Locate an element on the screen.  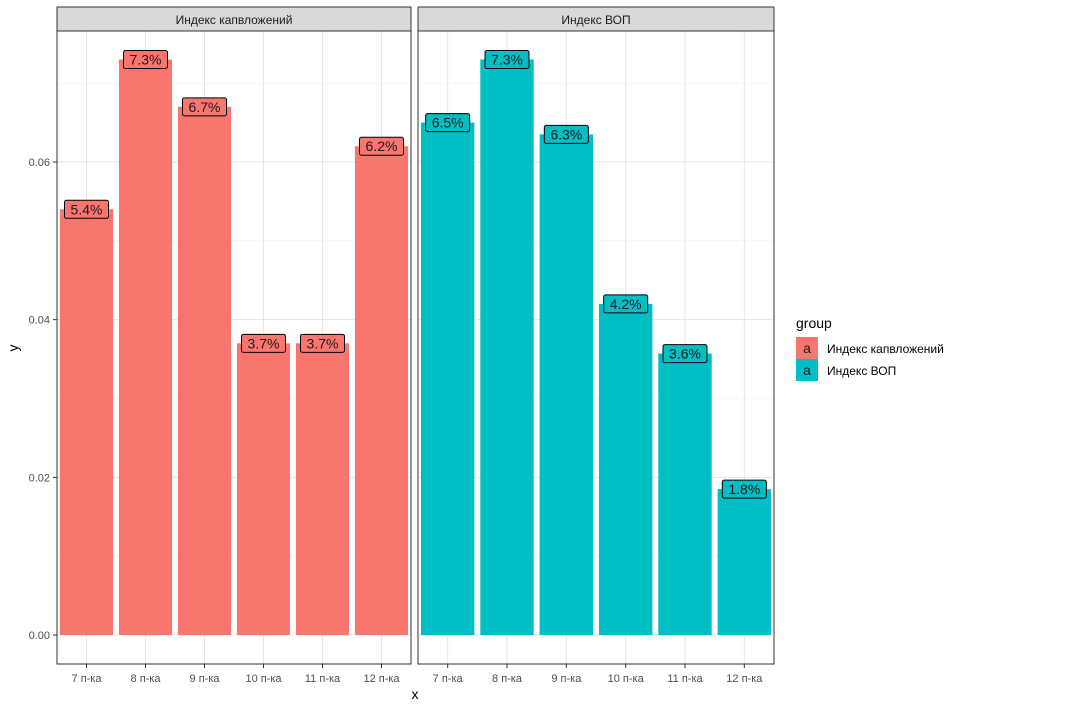
legend-label: Индекс ВОП is located at coordinates (861, 371).